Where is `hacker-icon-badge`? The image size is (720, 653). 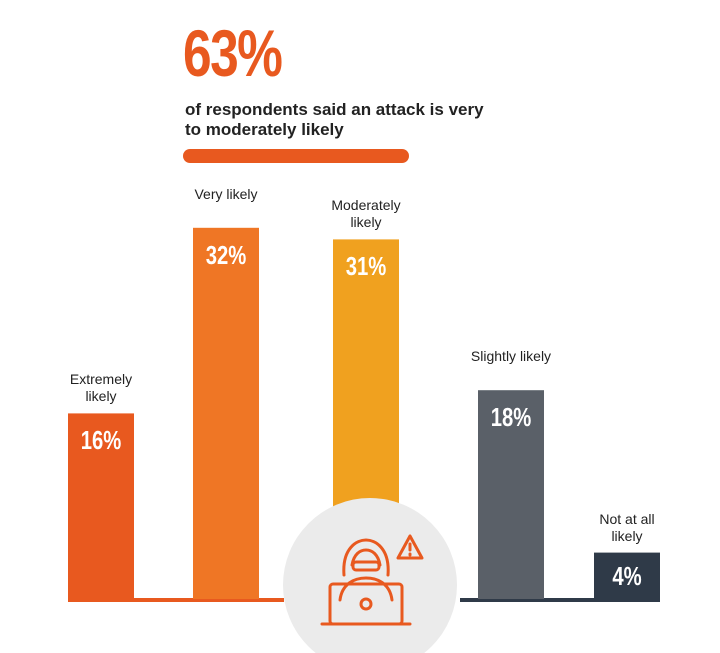
hacker-icon-badge is located at coordinates (370, 575).